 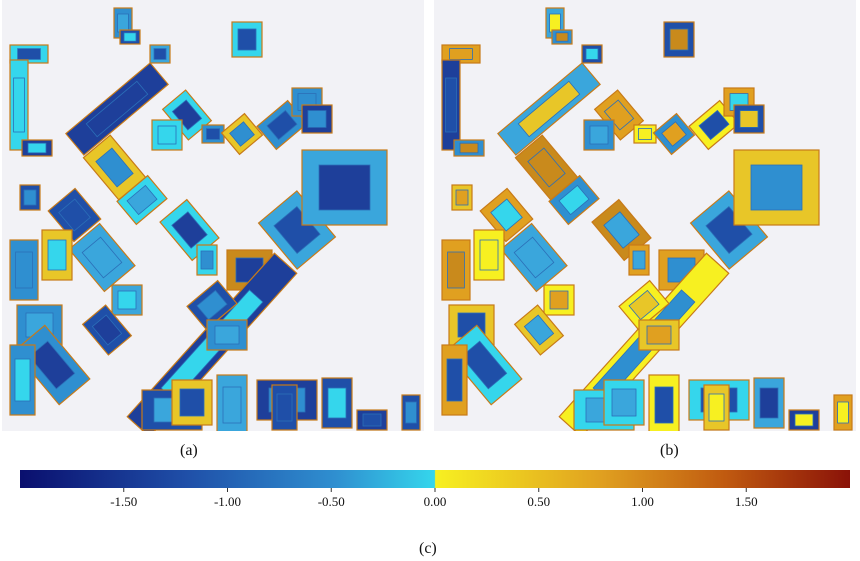 I want to click on colorbar-ticks: -1.50 -1.00 -0.50 0.00 0.50 1.00 1.50, so click(x=434, y=498).